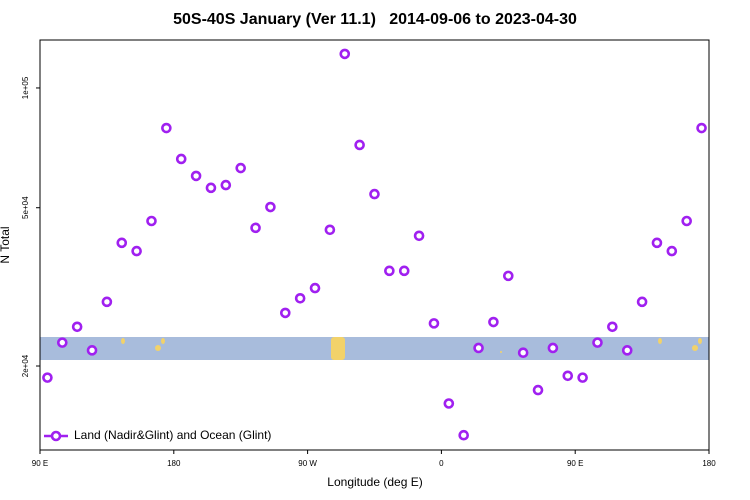  What do you see at coordinates (307, 463) in the screenshot?
I see `x-tick-label: 90 W` at bounding box center [307, 463].